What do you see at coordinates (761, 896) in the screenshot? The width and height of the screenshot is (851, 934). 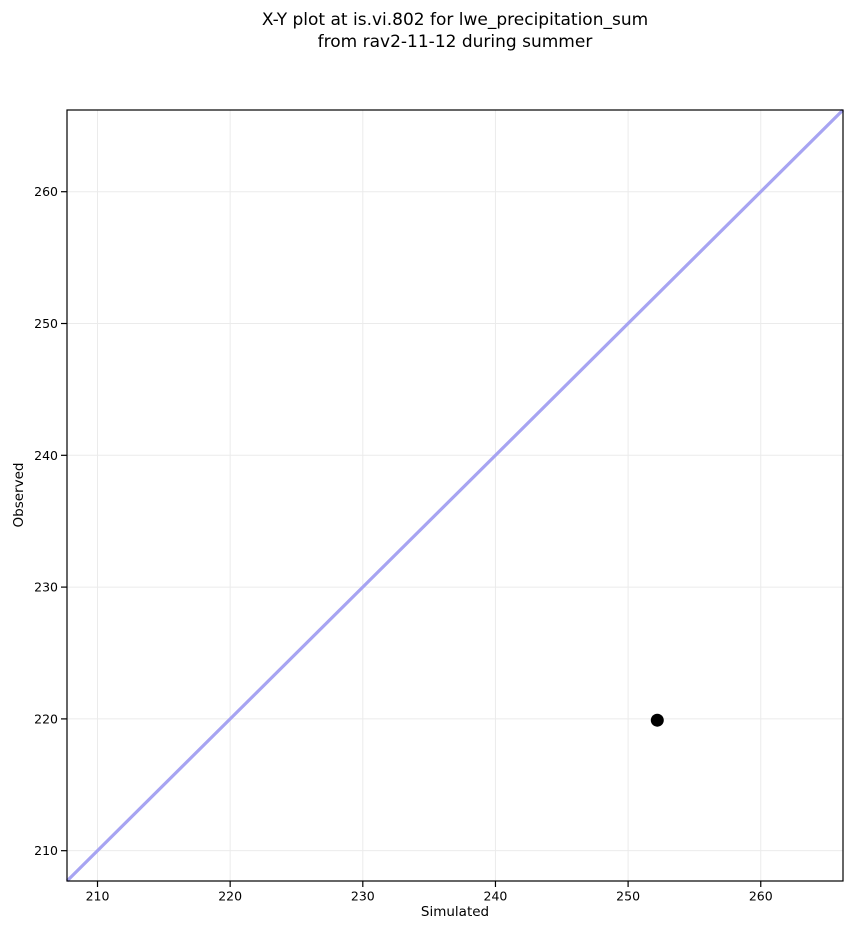 I see `x-tick-label: 260` at bounding box center [761, 896].